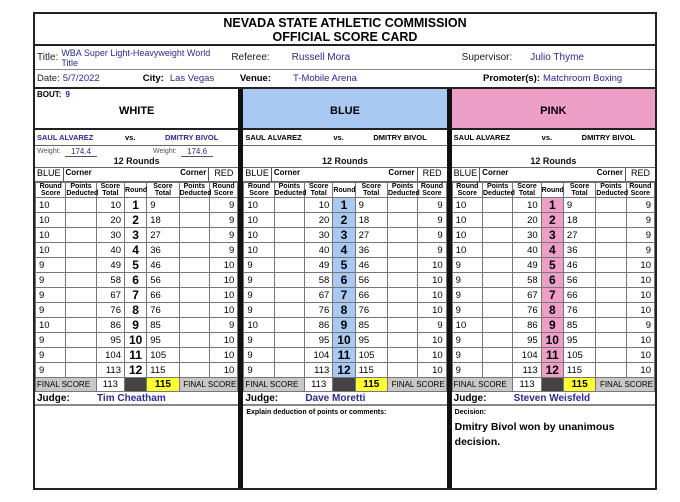 This screenshot has height=502, width=680. What do you see at coordinates (136, 340) in the screenshot?
I see `round-row: 9 95 10 95 10` at bounding box center [136, 340].